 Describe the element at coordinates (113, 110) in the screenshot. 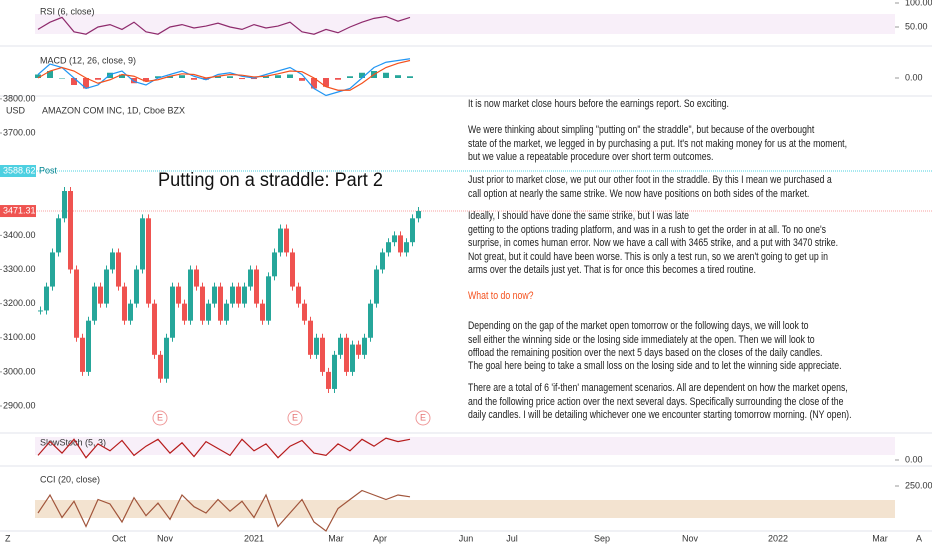

I see `symbol: AMAZON COM INC, 1D, Cboe BZX` at that location.